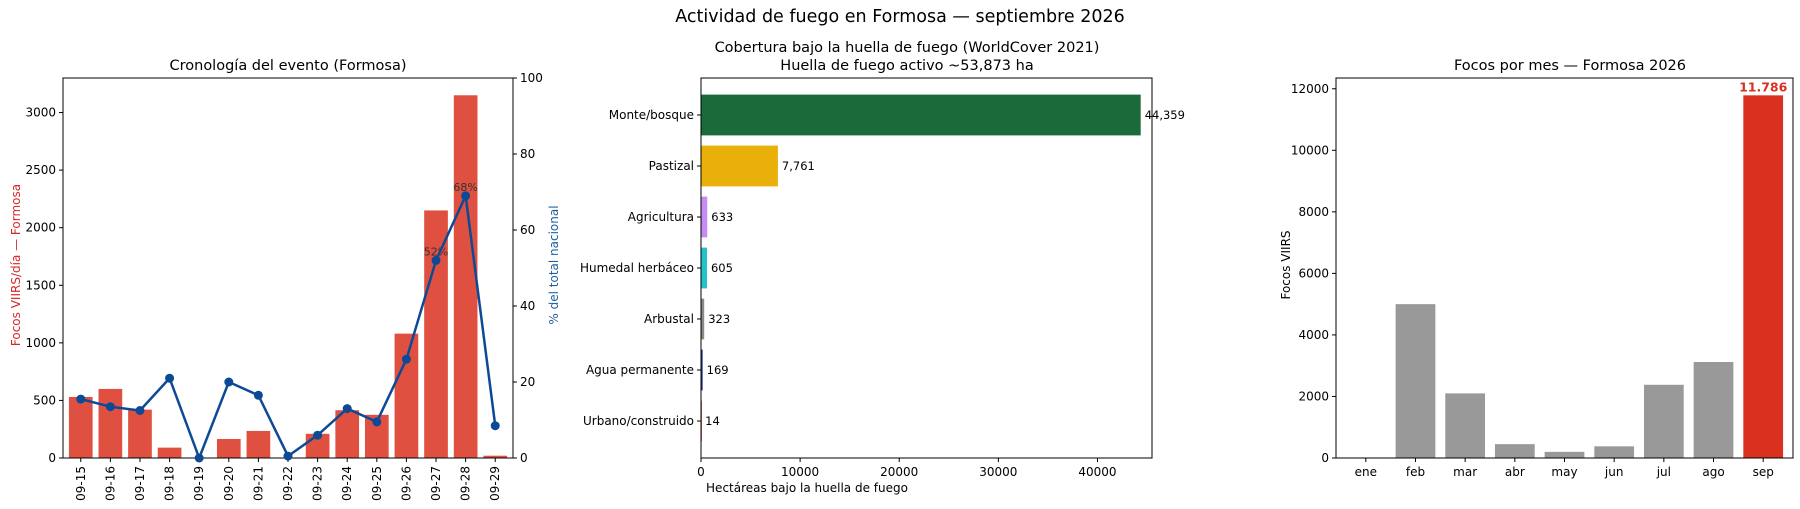 This screenshot has height=509, width=1800. What do you see at coordinates (110, 483) in the screenshot?
I see `timeline-xtick-label: 09-16` at bounding box center [110, 483].